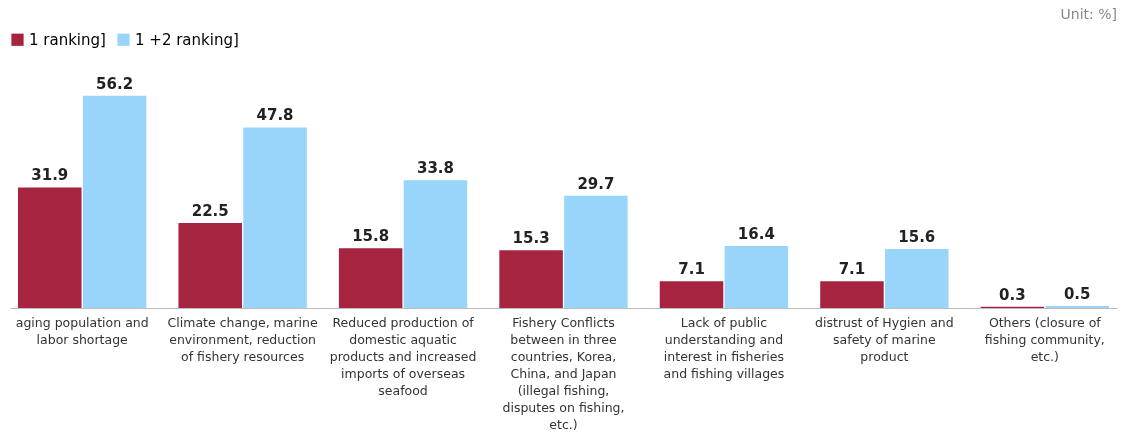  I want to click on x-tick-label: Others (closure of fishing community, etc.), so click(1044, 339).